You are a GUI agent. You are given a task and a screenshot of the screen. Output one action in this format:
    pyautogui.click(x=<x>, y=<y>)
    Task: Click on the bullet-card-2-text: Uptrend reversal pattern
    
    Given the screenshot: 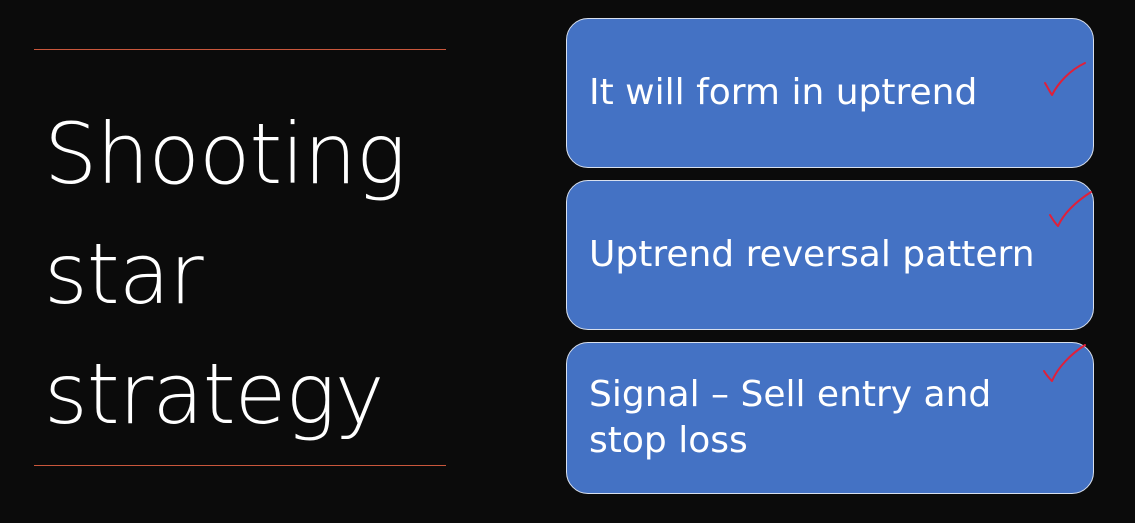 What is the action you would take?
    pyautogui.click(x=812, y=254)
    